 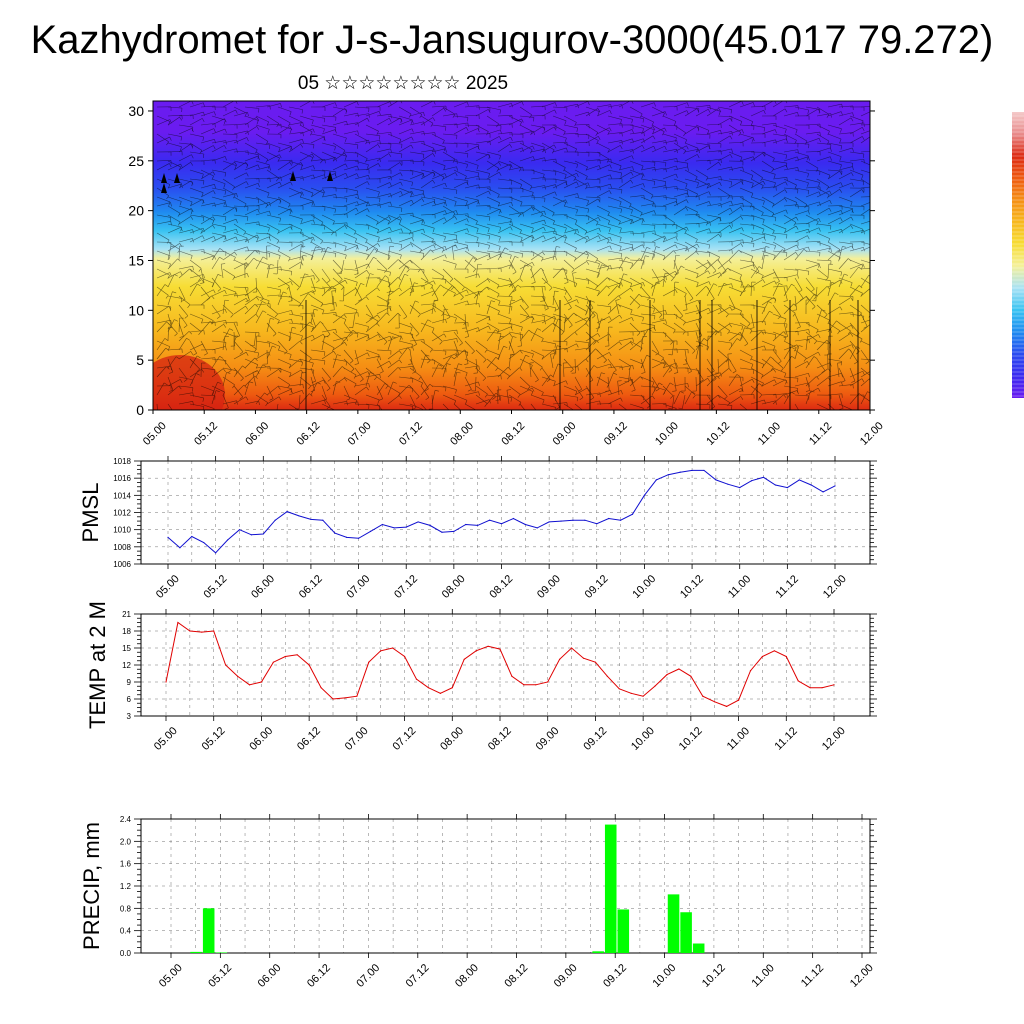 I want to click on x-tick-label: 06.00, so click(x=263, y=587).